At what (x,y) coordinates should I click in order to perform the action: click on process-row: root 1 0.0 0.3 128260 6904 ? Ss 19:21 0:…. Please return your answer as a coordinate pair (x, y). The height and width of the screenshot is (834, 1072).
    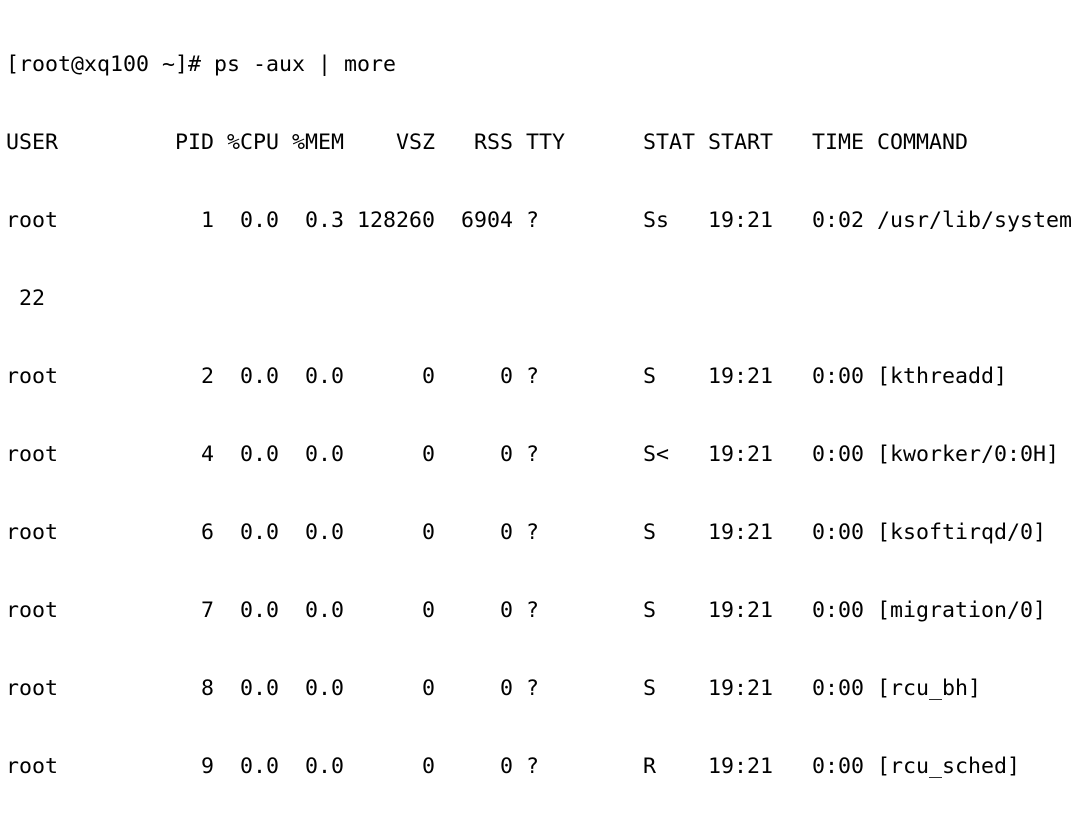
    Looking at the image, I should click on (539, 220).